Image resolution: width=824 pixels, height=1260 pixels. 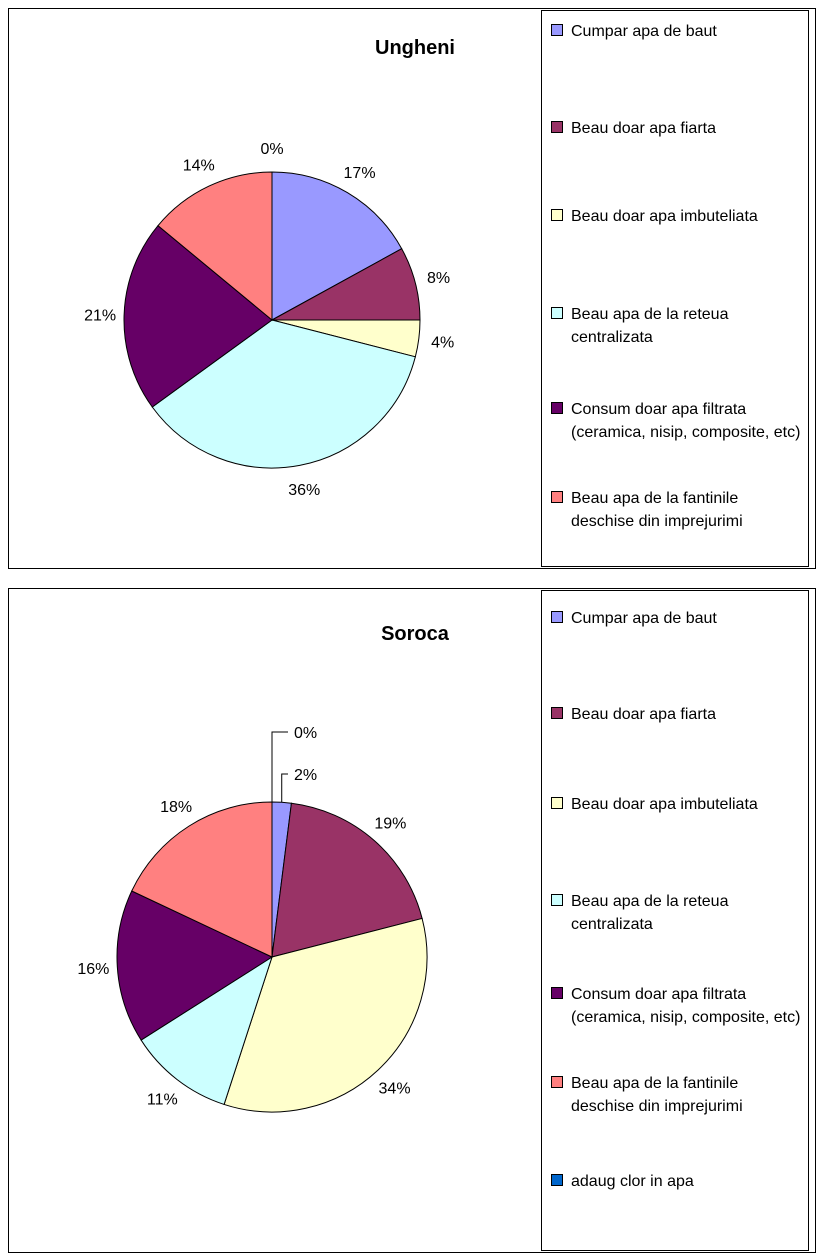 What do you see at coordinates (395, 1088) in the screenshot?
I see `data-label: 34%` at bounding box center [395, 1088].